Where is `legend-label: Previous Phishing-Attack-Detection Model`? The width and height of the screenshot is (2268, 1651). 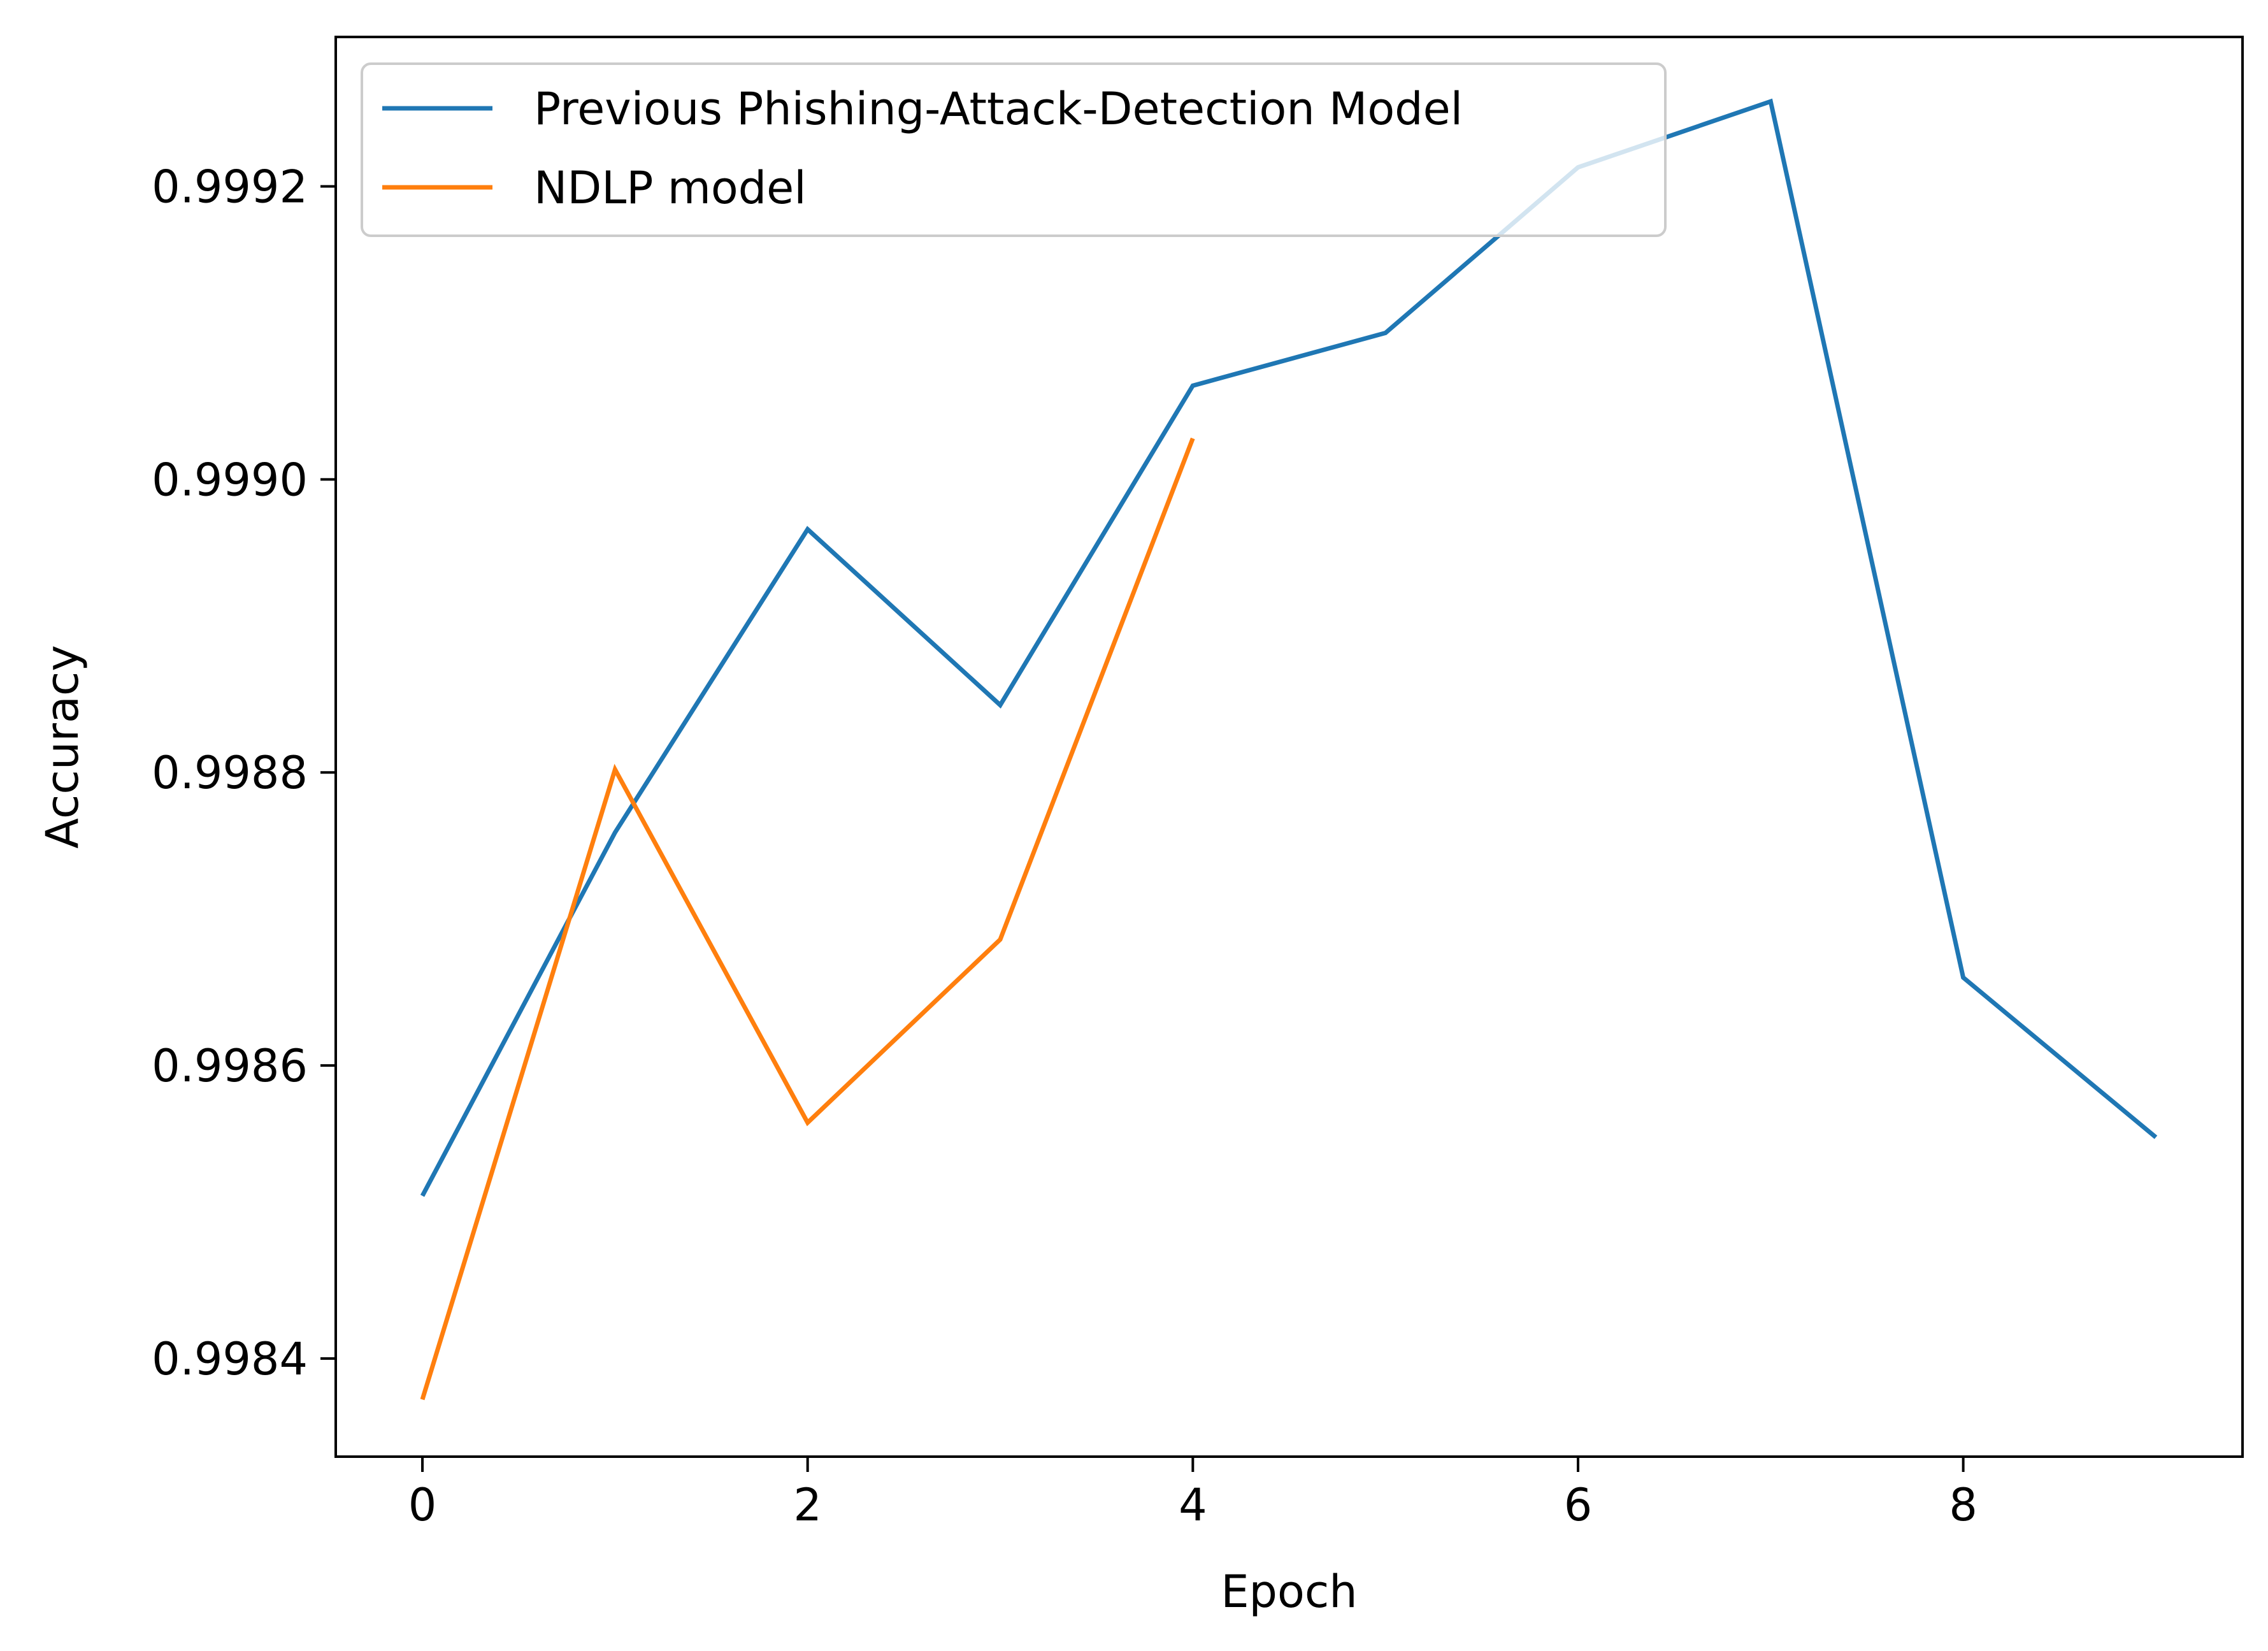
legend-label: Previous Phishing-Attack-Detection Model is located at coordinates (998, 109).